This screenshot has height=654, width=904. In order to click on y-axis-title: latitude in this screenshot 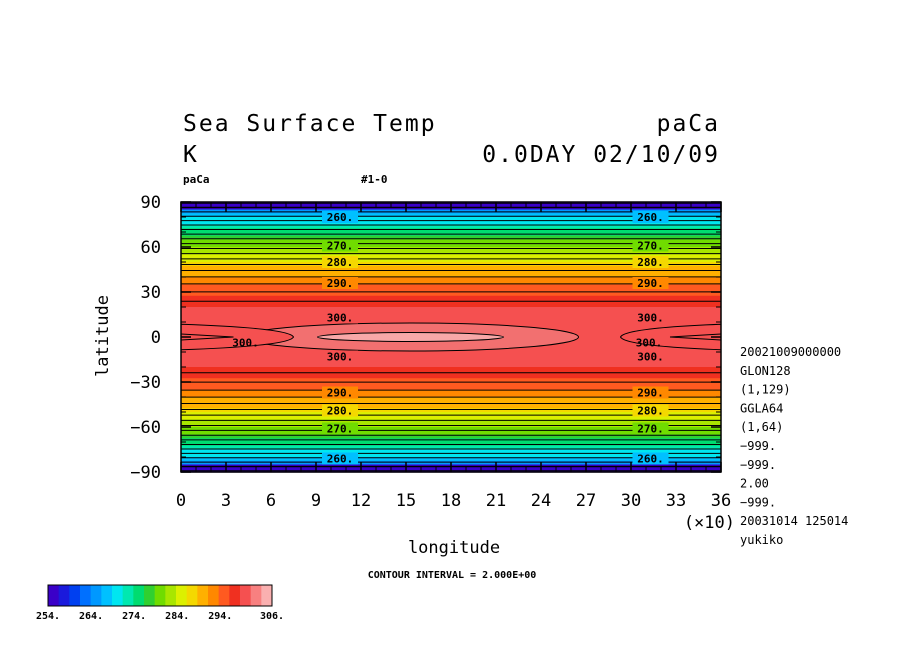, I will do `click(103, 336)`.